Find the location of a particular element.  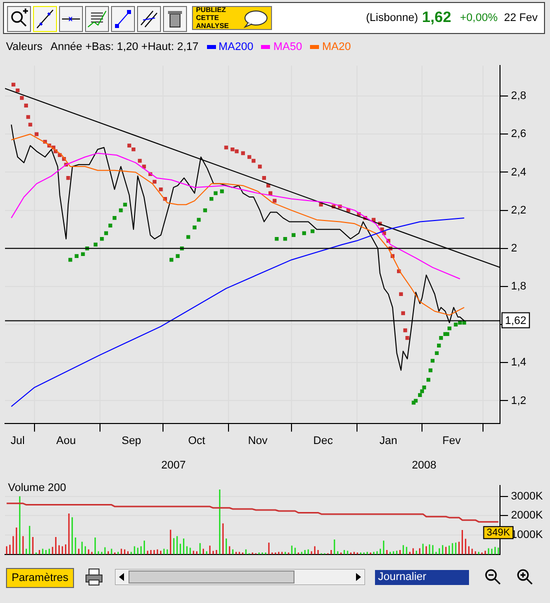

y-tick-label: 1,8 is located at coordinates (518, 286).